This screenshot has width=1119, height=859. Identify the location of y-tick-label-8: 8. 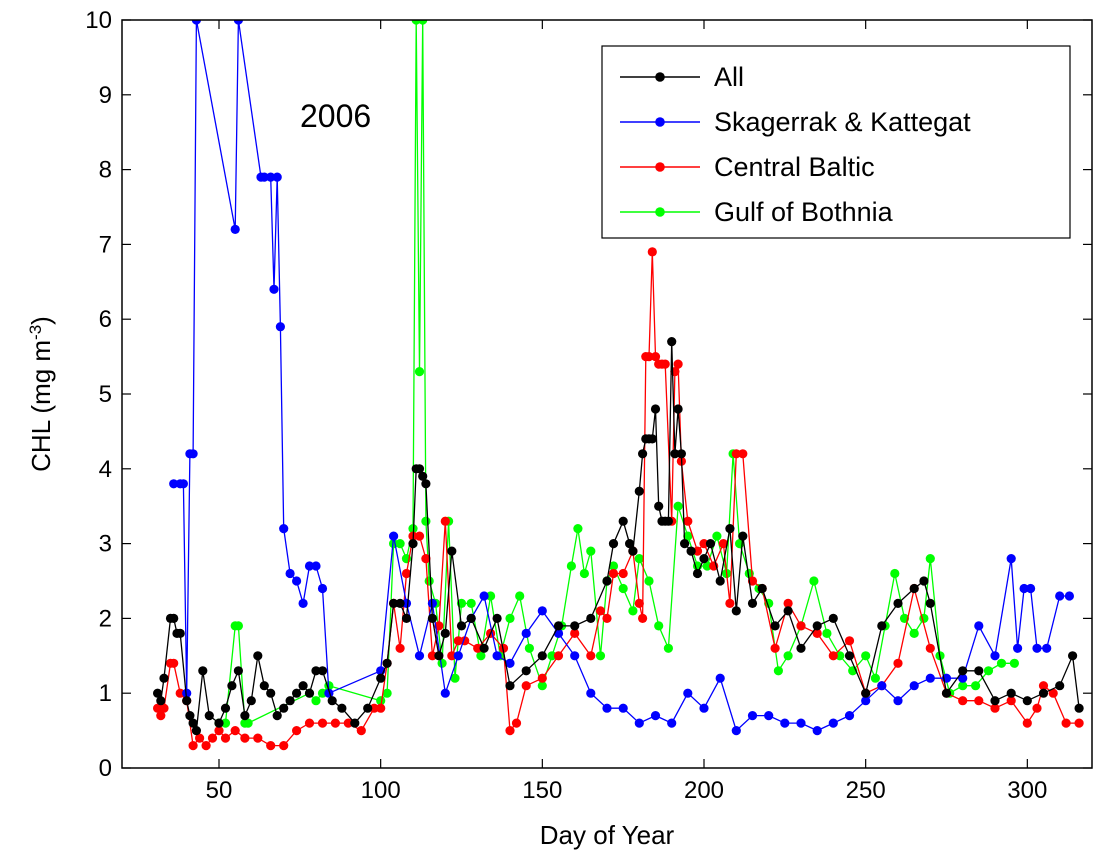
(105, 170).